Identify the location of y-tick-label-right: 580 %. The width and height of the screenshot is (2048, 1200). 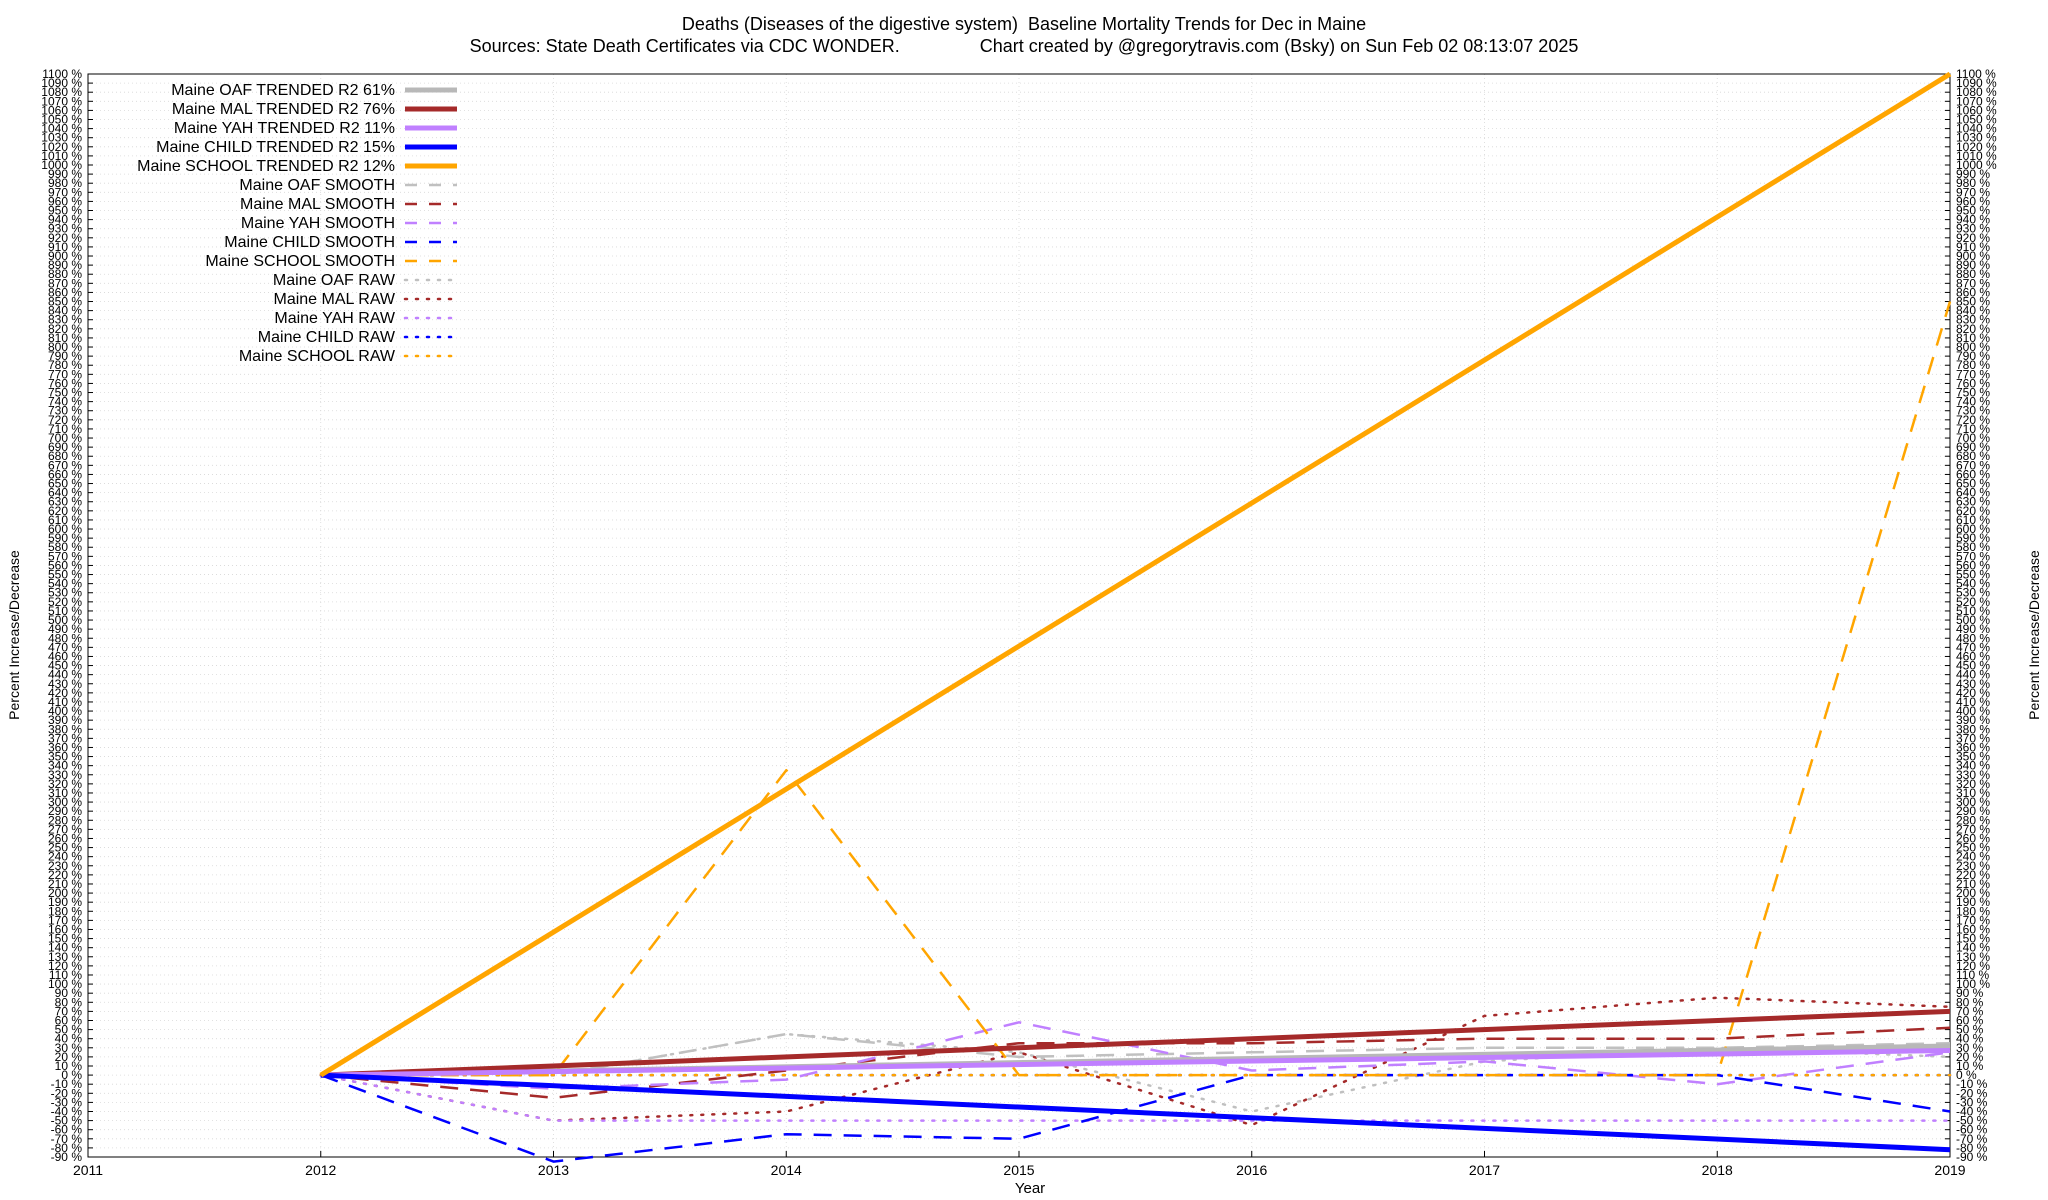
(1973, 547).